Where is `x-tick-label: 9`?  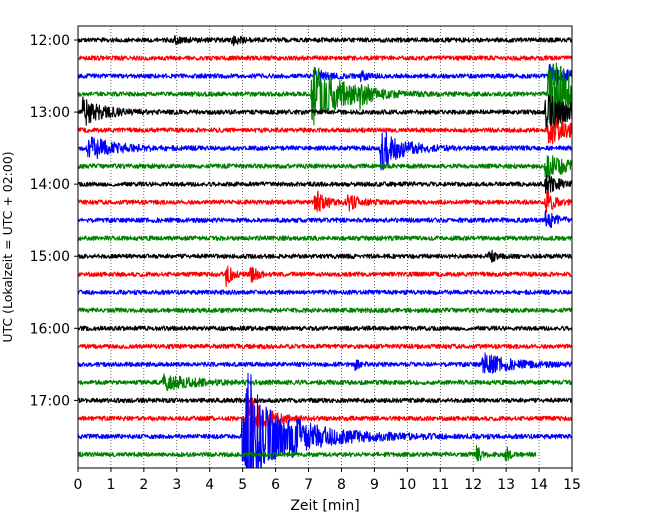 x-tick-label: 9 is located at coordinates (374, 485).